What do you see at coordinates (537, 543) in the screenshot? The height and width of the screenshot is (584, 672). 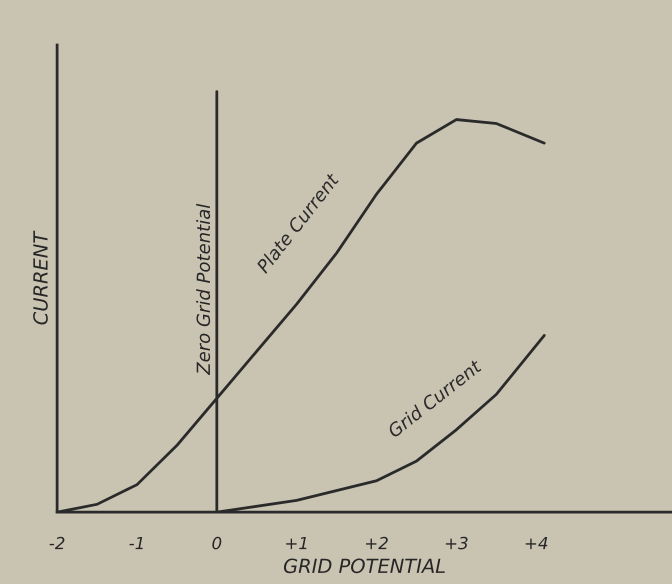 I see `x-tick-label: +4` at bounding box center [537, 543].